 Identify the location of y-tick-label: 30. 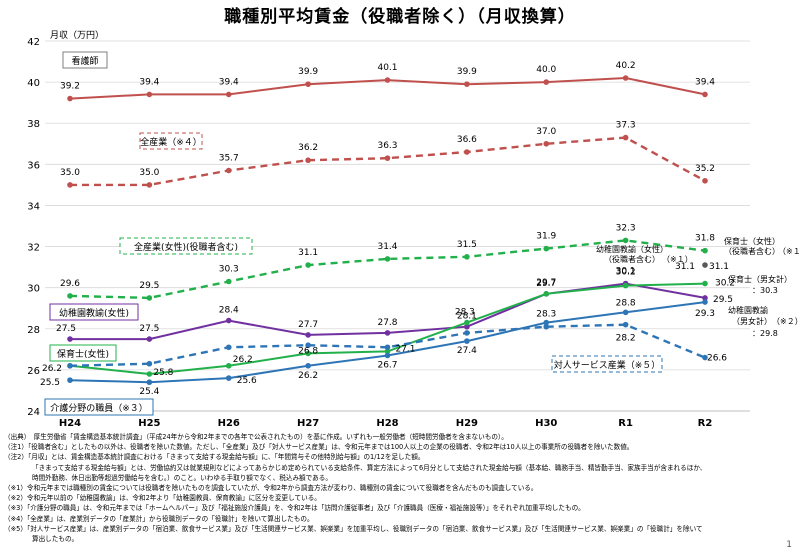
(33, 289).